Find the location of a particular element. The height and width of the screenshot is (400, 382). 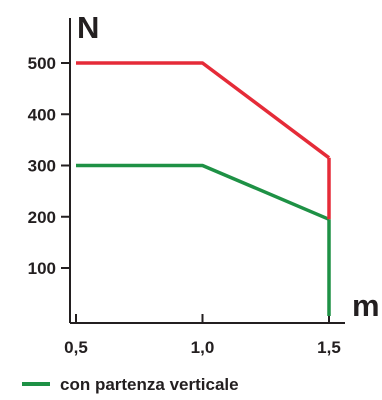

x-tick-label: 0,5 is located at coordinates (76, 347).